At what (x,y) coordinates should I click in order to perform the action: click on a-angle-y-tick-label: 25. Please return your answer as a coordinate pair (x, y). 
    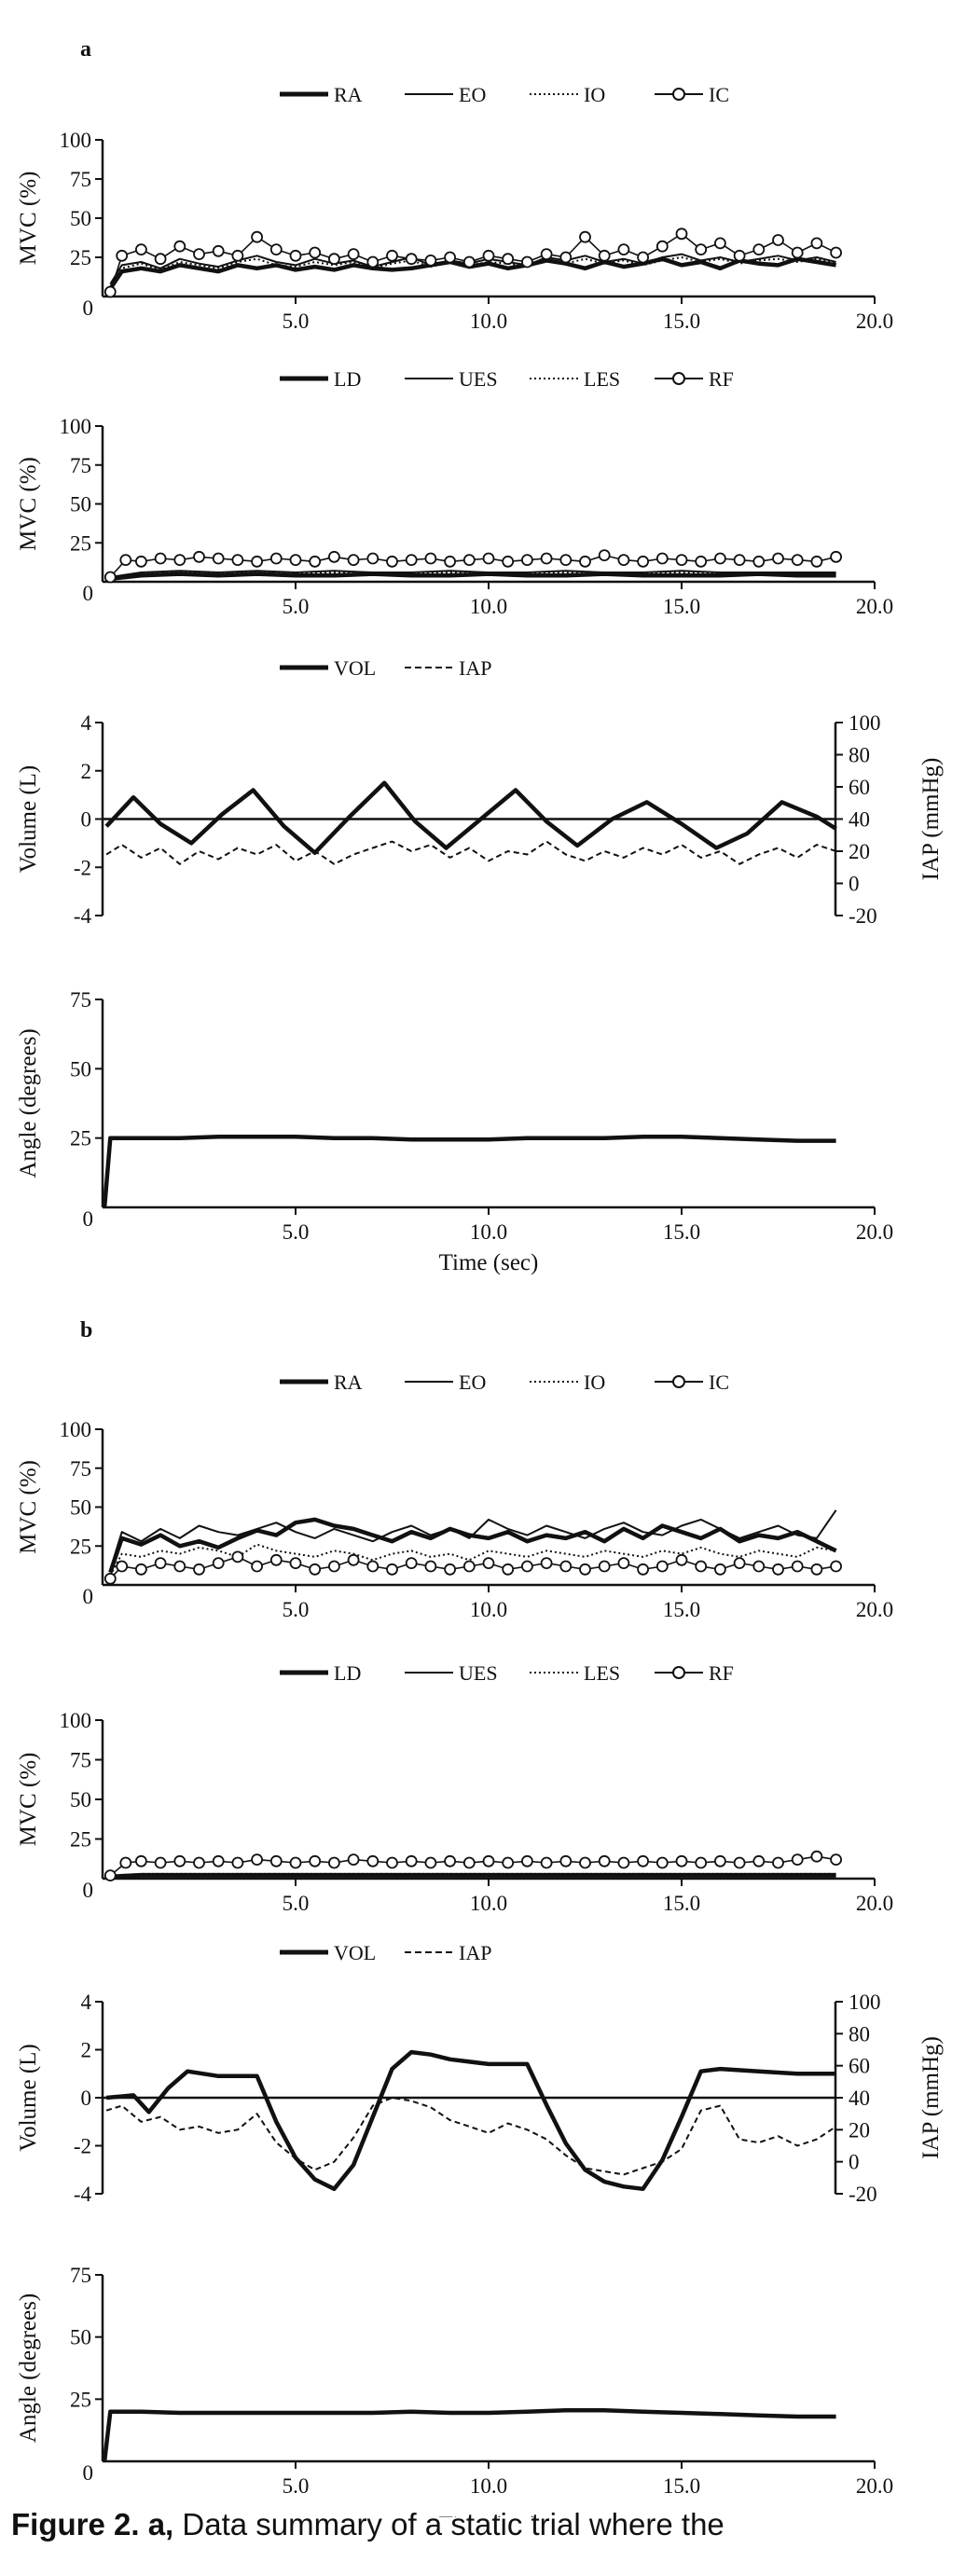
    Looking at the image, I should click on (81, 1138).